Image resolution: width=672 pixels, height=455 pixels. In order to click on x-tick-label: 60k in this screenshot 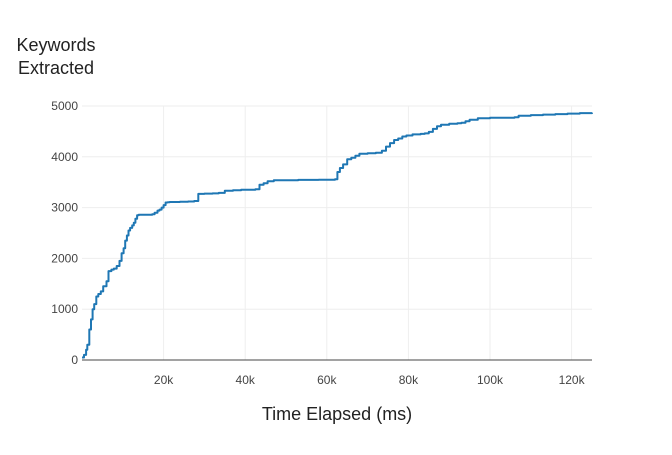, I will do `click(327, 380)`.